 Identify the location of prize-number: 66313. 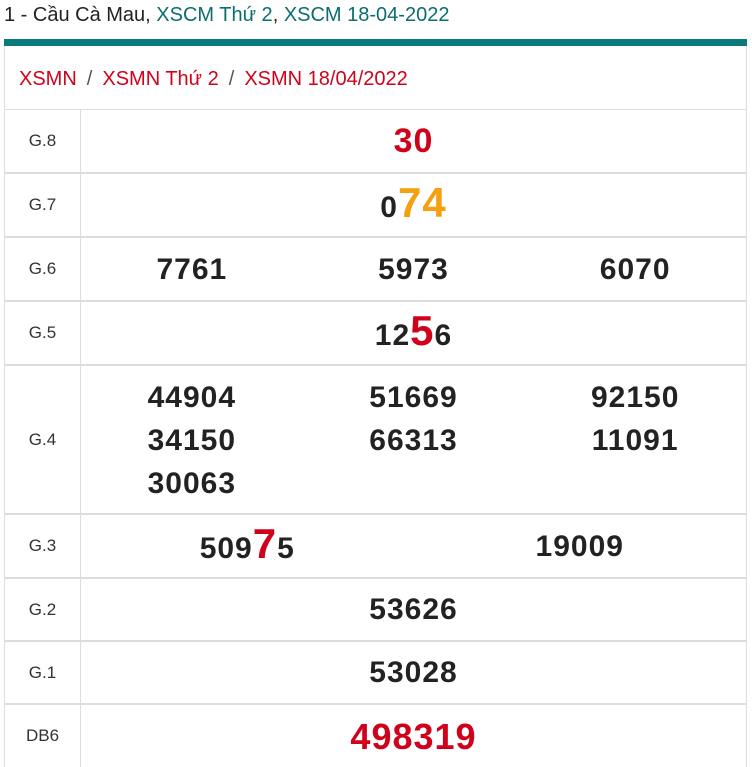
(413, 440).